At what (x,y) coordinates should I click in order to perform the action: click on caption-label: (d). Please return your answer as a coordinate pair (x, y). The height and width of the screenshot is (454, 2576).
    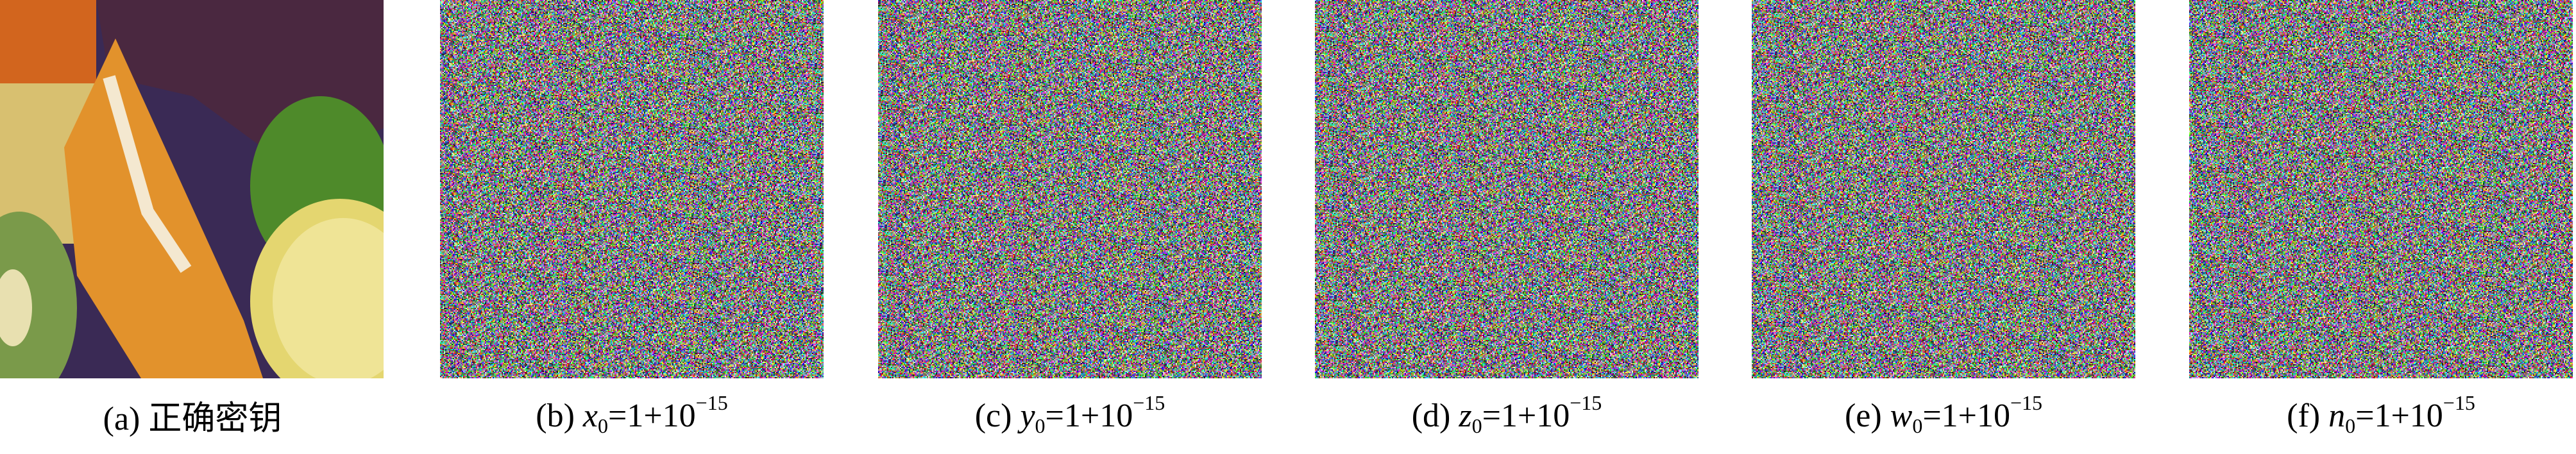
    Looking at the image, I should click on (1431, 416).